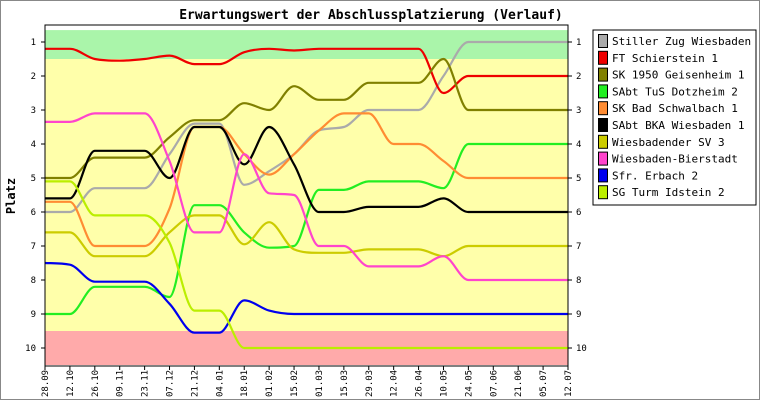  What do you see at coordinates (370, 383) in the screenshot?
I see `x-tick-label: 29.03` at bounding box center [370, 383].